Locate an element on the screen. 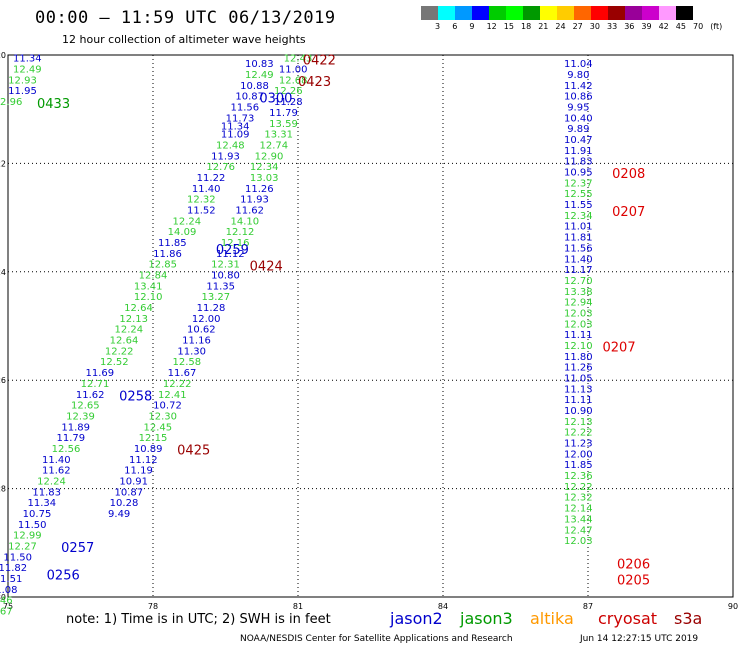 Image resolution: width=740 pixels, height=650 pixels. wave-height-value: 9.95 is located at coordinates (578, 107).